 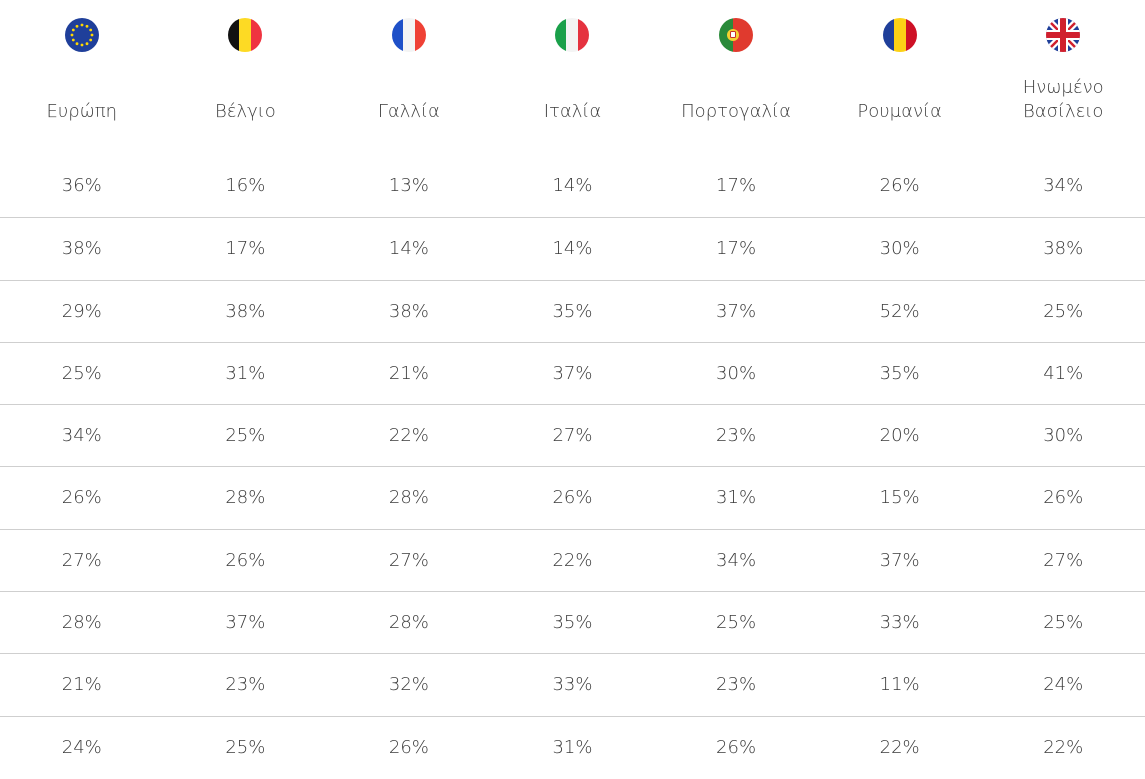 I want to click on table-row: 29% 38% 38% 35% 37% 52% 25%, so click(x=572, y=310).